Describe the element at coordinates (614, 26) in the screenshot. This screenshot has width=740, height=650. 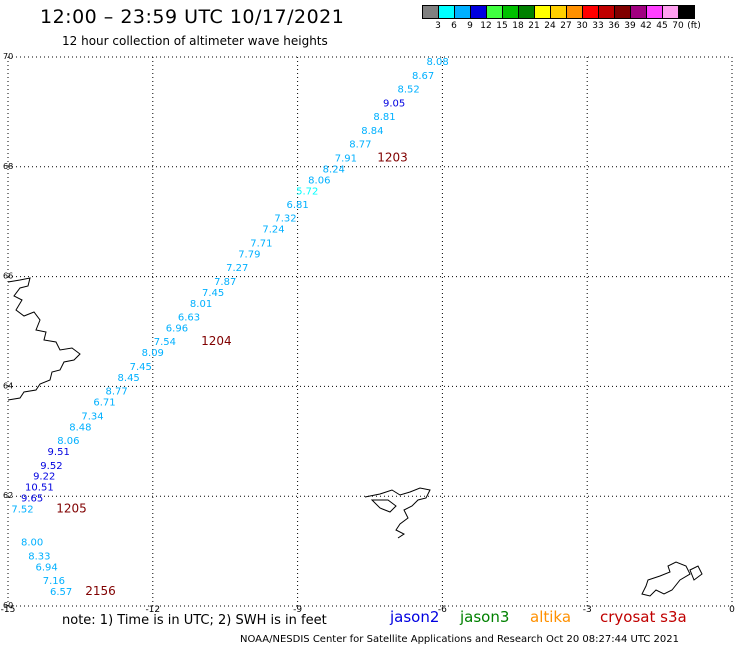
I see `colorbar-label: 36` at that location.